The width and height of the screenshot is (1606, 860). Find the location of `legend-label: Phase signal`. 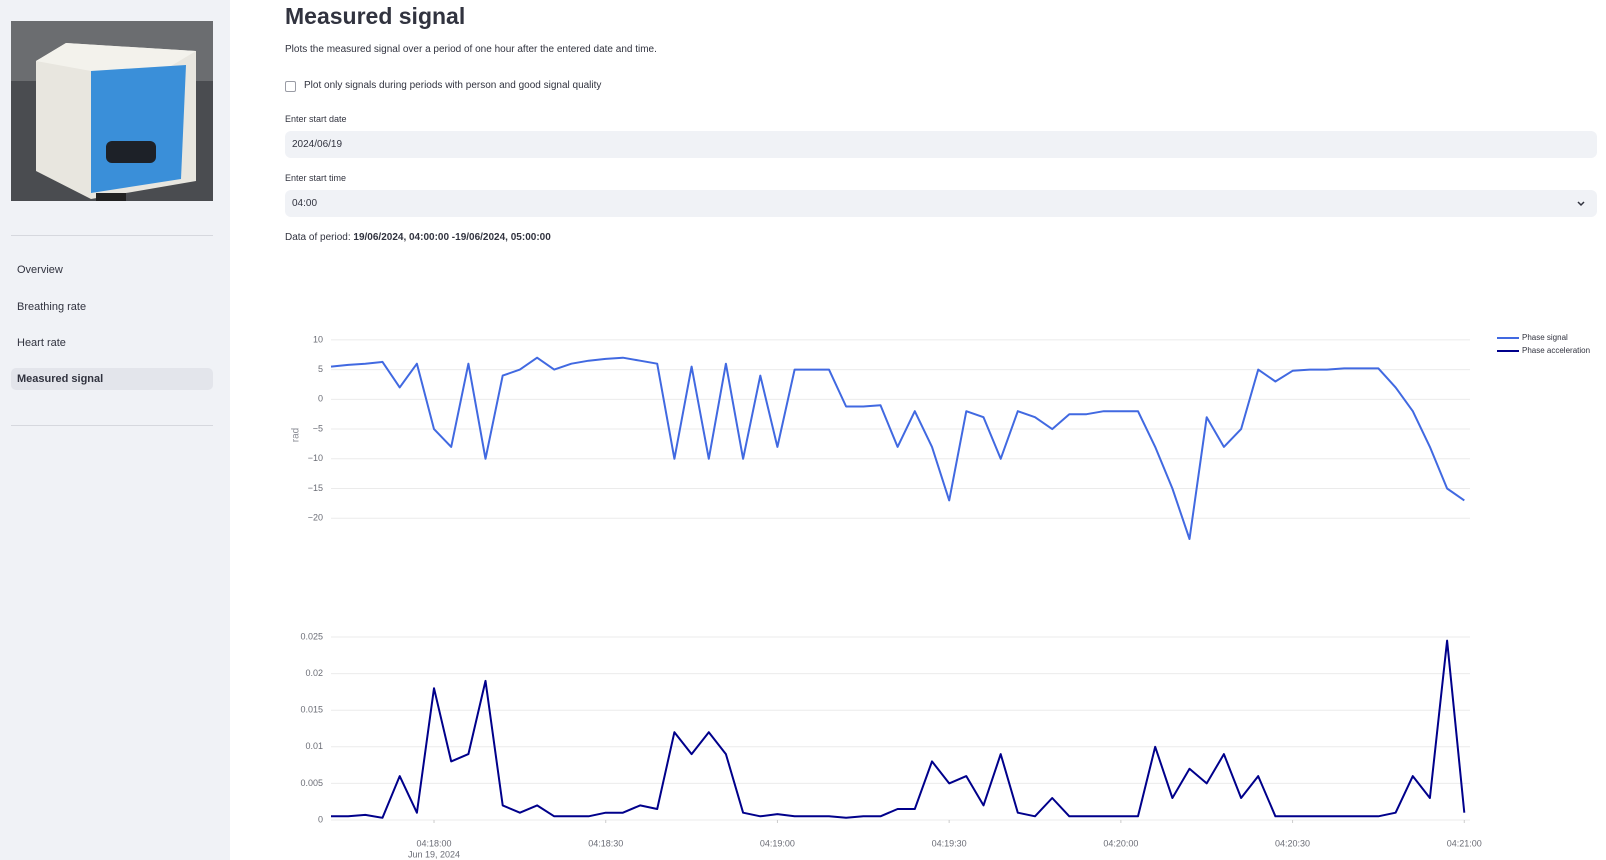

legend-label: Phase signal is located at coordinates (1545, 337).